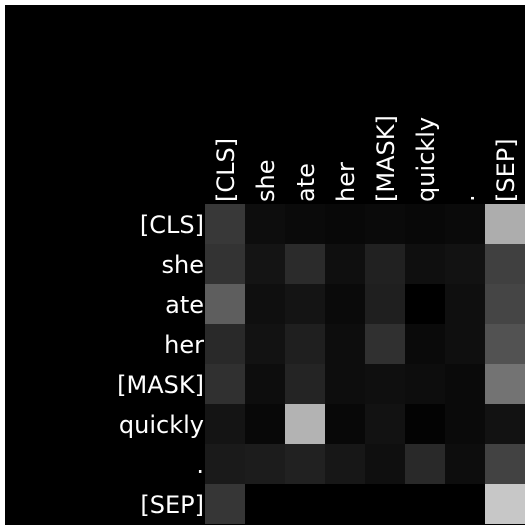 This screenshot has height=530, width=530. What do you see at coordinates (160, 365) in the screenshot?
I see `row-token-labels: [CLS] she ate her [MASK] quickly. [SEP]` at bounding box center [160, 365].